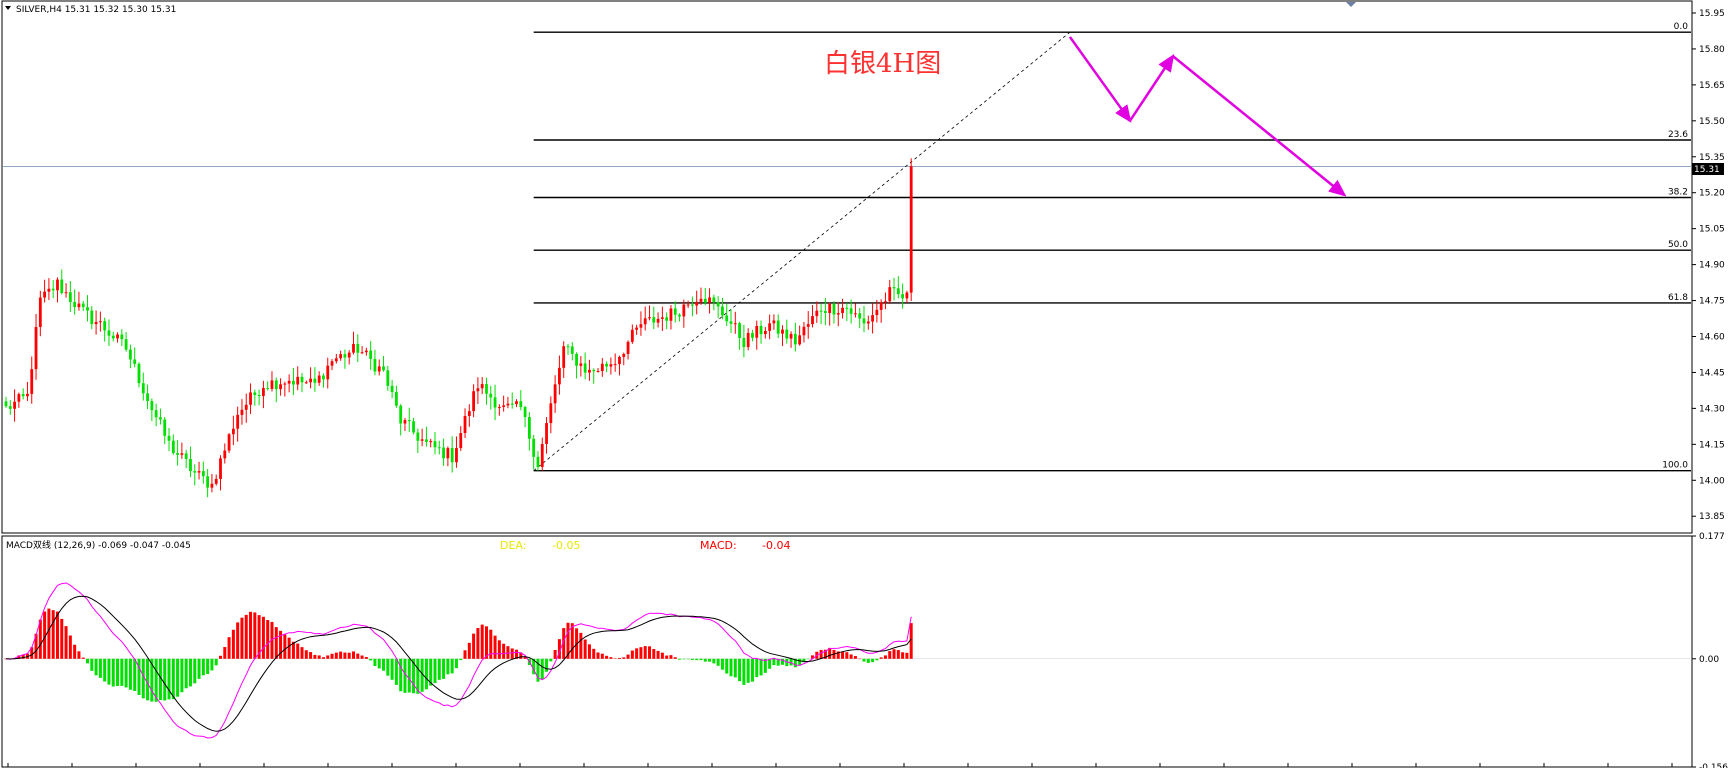 This screenshot has width=1730, height=768. Describe the element at coordinates (1712, 302) in the screenshot. I see `price-tick-label: 14.75` at that location.